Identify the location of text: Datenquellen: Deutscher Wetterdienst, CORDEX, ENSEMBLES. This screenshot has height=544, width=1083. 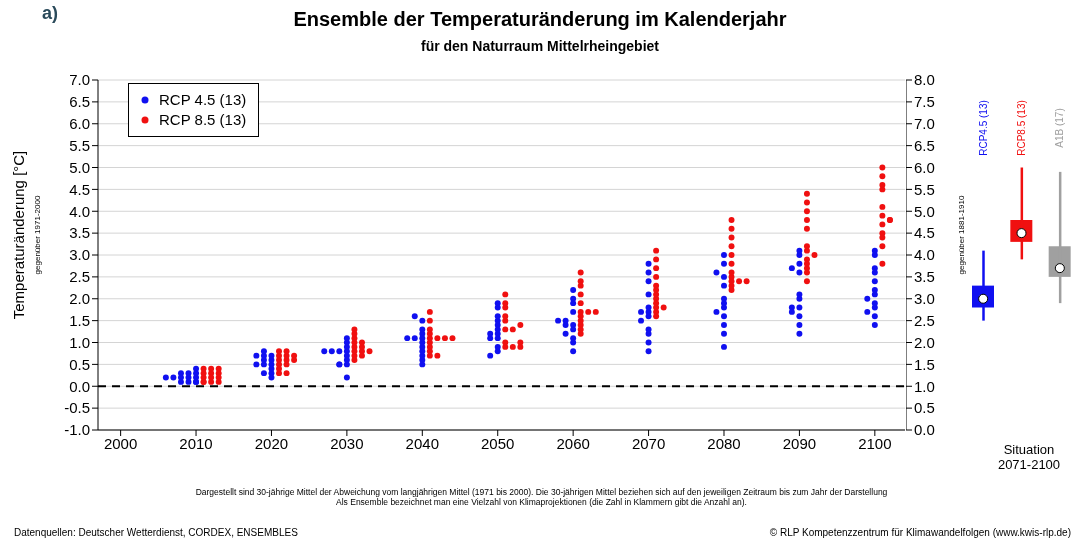
(156, 532).